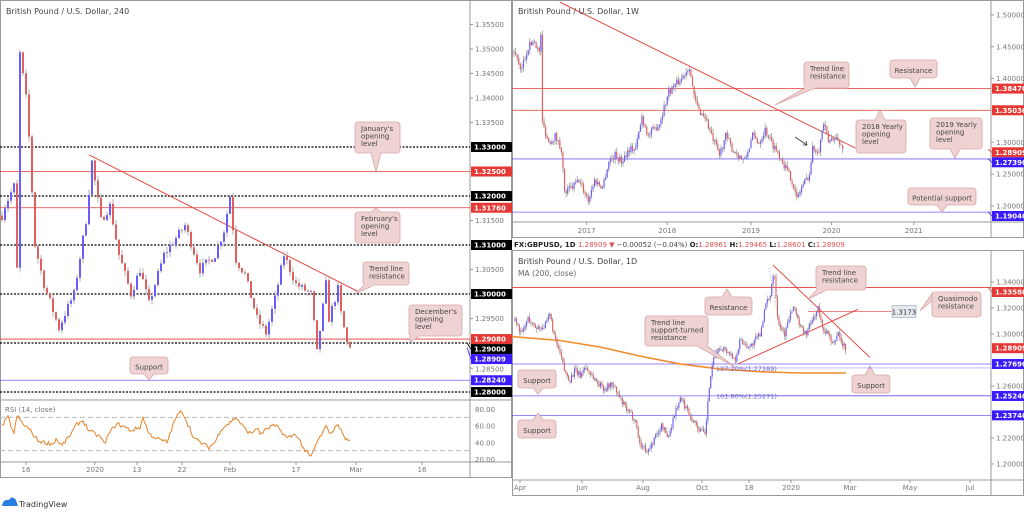 Image resolution: width=1024 pixels, height=514 pixels. Describe the element at coordinates (1010, 175) in the screenshot. I see `y-tick-label: 1.25000` at that location.